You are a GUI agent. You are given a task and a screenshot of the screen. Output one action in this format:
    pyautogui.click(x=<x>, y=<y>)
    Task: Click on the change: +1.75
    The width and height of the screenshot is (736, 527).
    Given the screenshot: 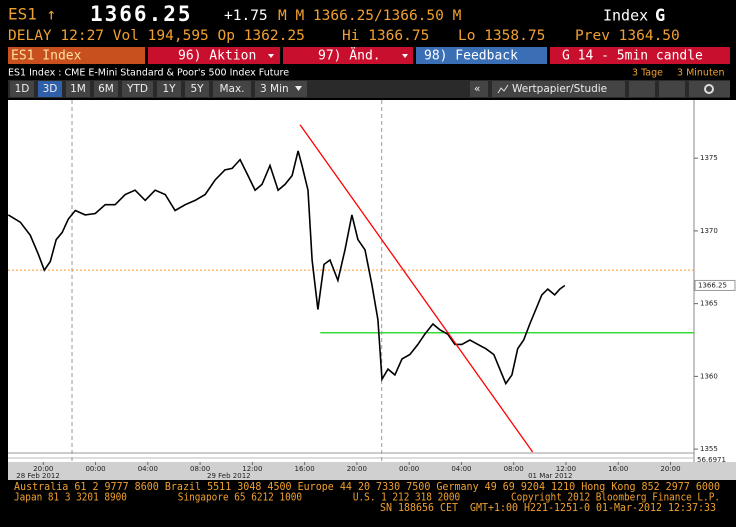 What is the action you would take?
    pyautogui.click(x=246, y=16)
    